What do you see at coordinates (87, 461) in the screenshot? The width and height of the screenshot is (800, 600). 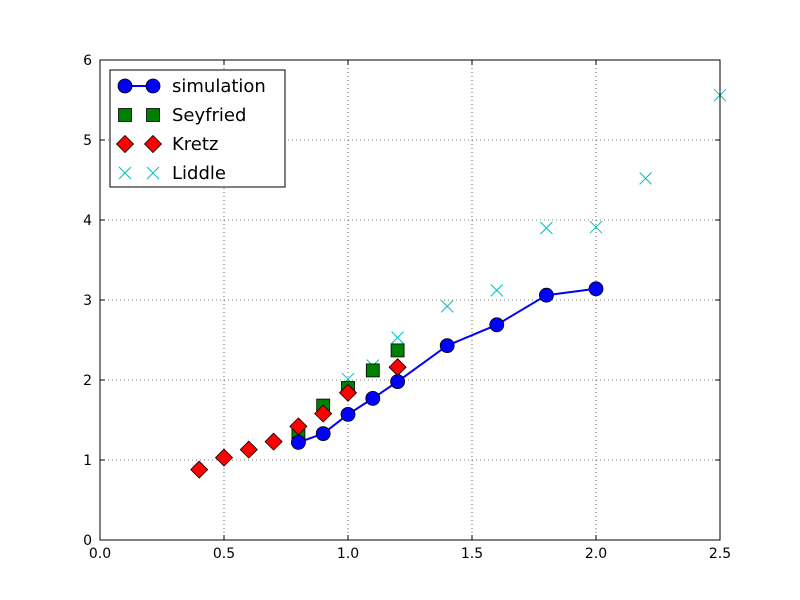 I see `y-tick-label: 1` at bounding box center [87, 461].